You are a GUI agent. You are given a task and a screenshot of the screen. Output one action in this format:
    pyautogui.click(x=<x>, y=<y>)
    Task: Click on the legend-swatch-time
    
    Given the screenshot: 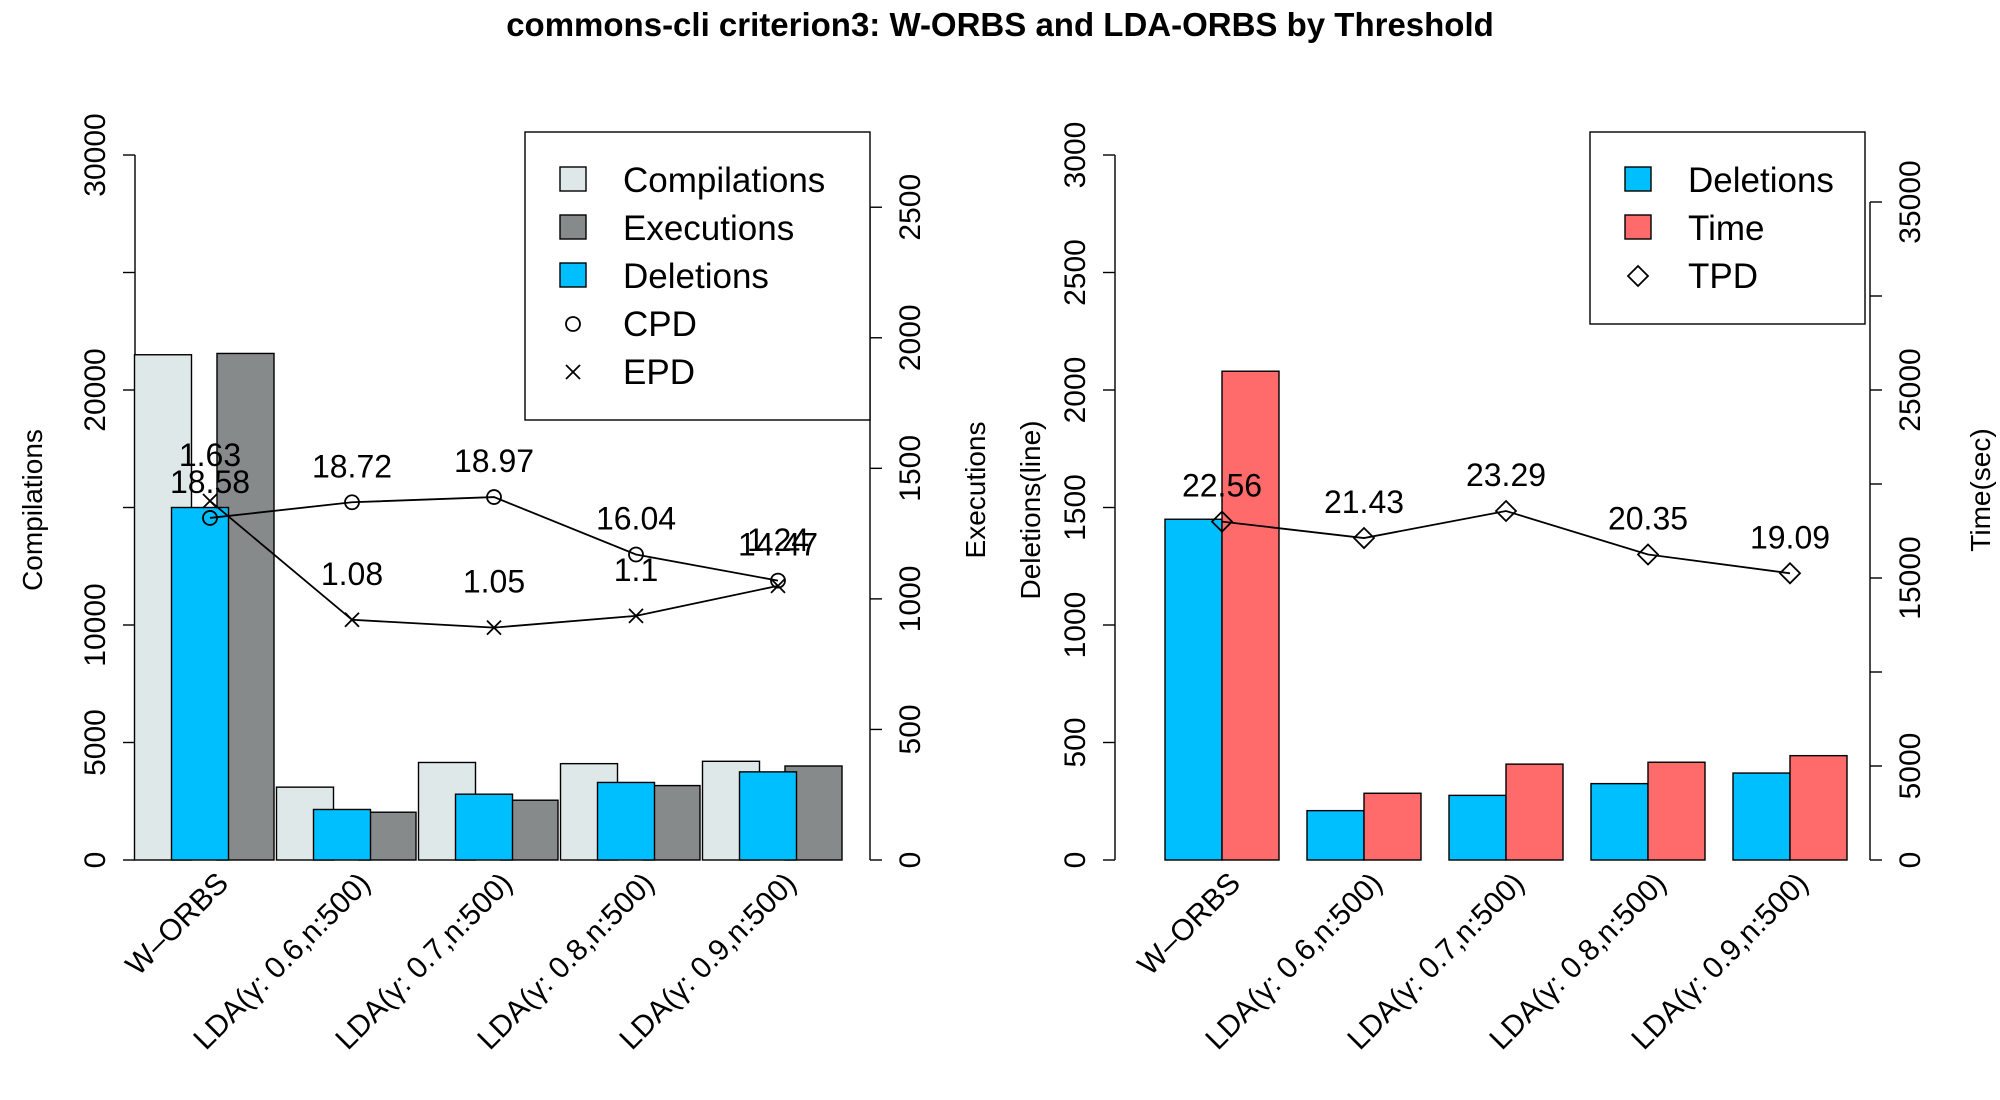 What is the action you would take?
    pyautogui.click(x=1638, y=227)
    